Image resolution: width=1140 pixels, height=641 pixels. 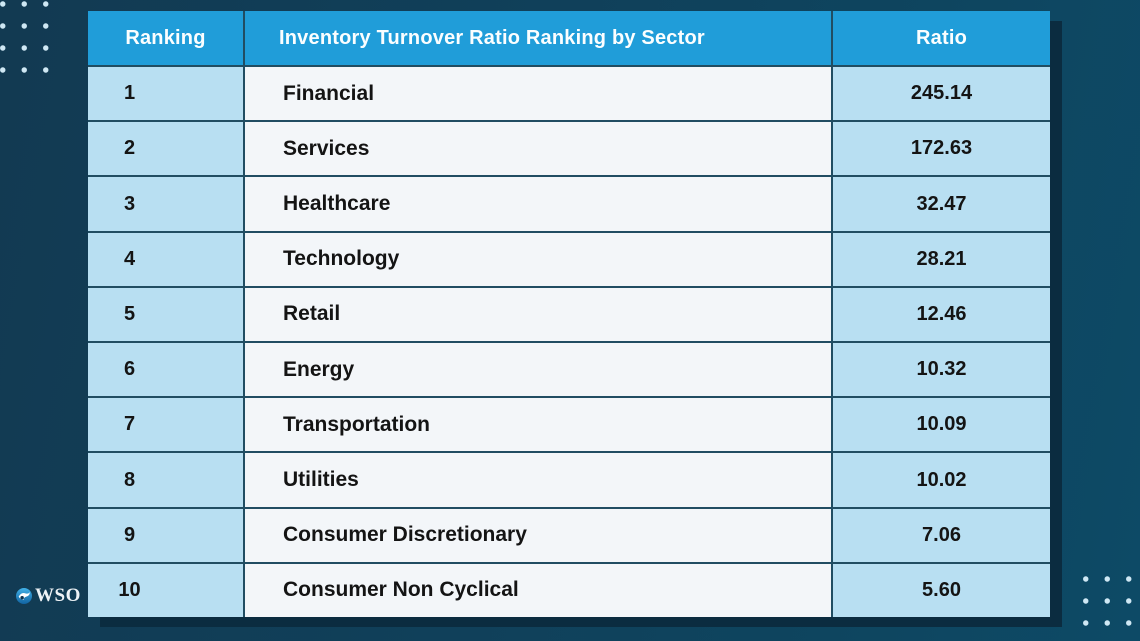 I want to click on table-row: 5 Retail 12.46, so click(x=569, y=313).